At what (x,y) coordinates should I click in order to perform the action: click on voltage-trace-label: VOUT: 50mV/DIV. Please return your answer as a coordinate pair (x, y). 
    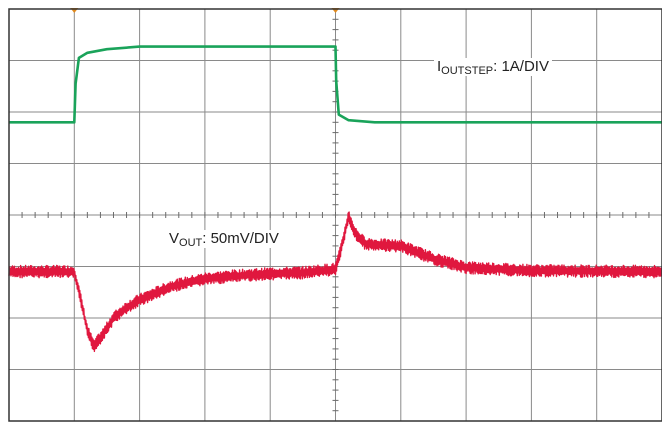
    Looking at the image, I should click on (224, 239).